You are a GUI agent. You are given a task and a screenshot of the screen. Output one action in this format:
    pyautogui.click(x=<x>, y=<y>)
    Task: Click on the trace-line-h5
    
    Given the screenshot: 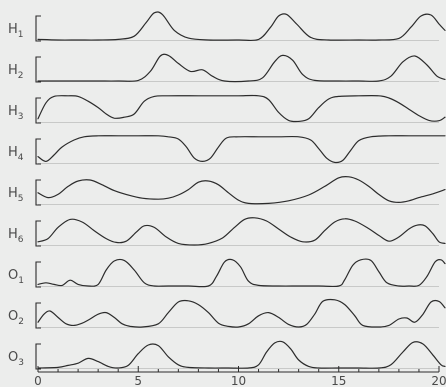 What is the action you would take?
    pyautogui.click(x=241, y=190)
    